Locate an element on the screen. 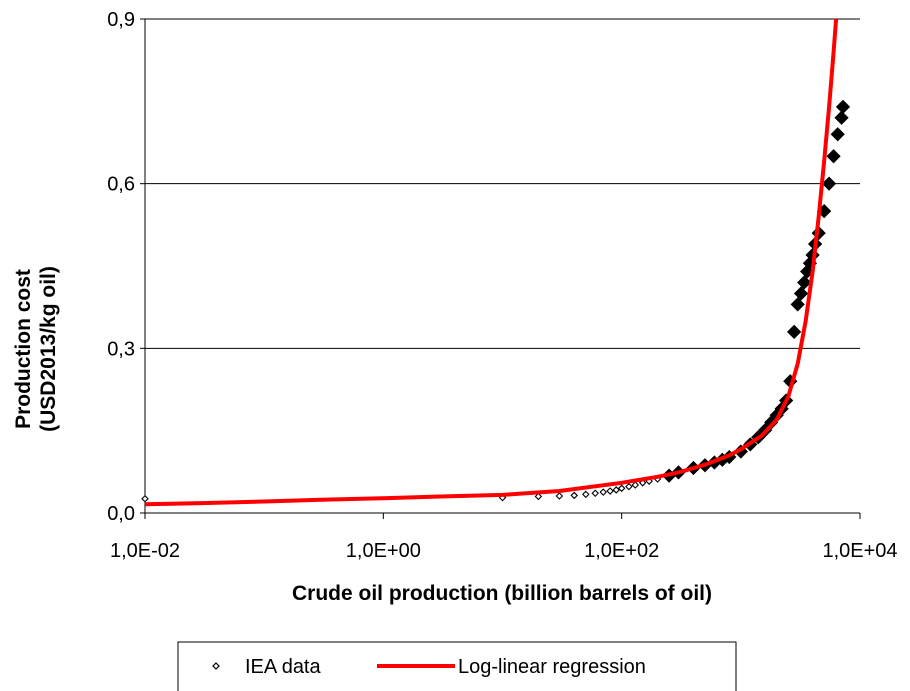 The image size is (910, 691). y-tick-label-0: 0,0 is located at coordinates (121, 514).